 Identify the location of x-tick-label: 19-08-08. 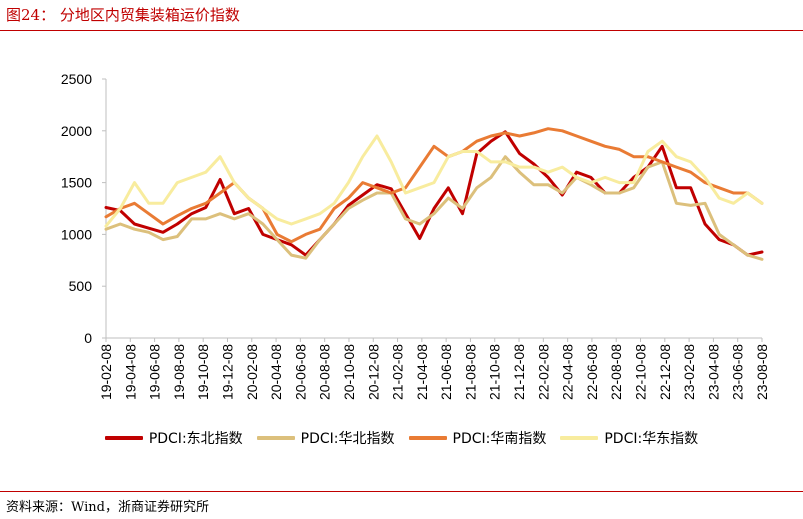
(179, 372).